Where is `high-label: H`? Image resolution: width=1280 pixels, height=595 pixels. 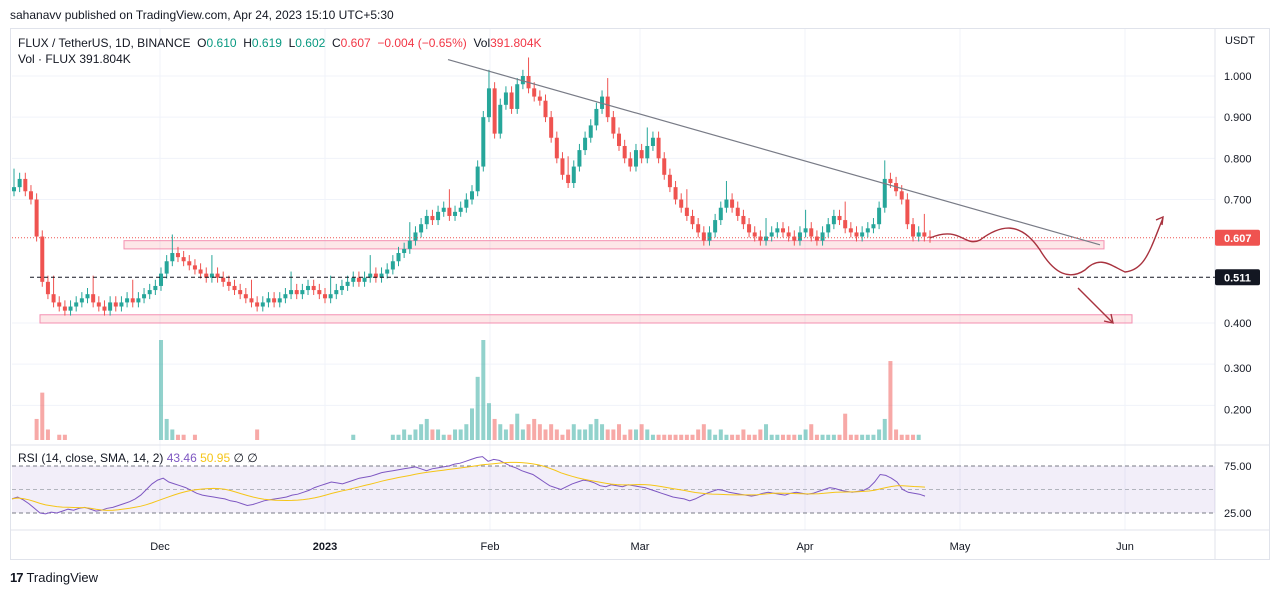
high-label: H is located at coordinates (247, 43).